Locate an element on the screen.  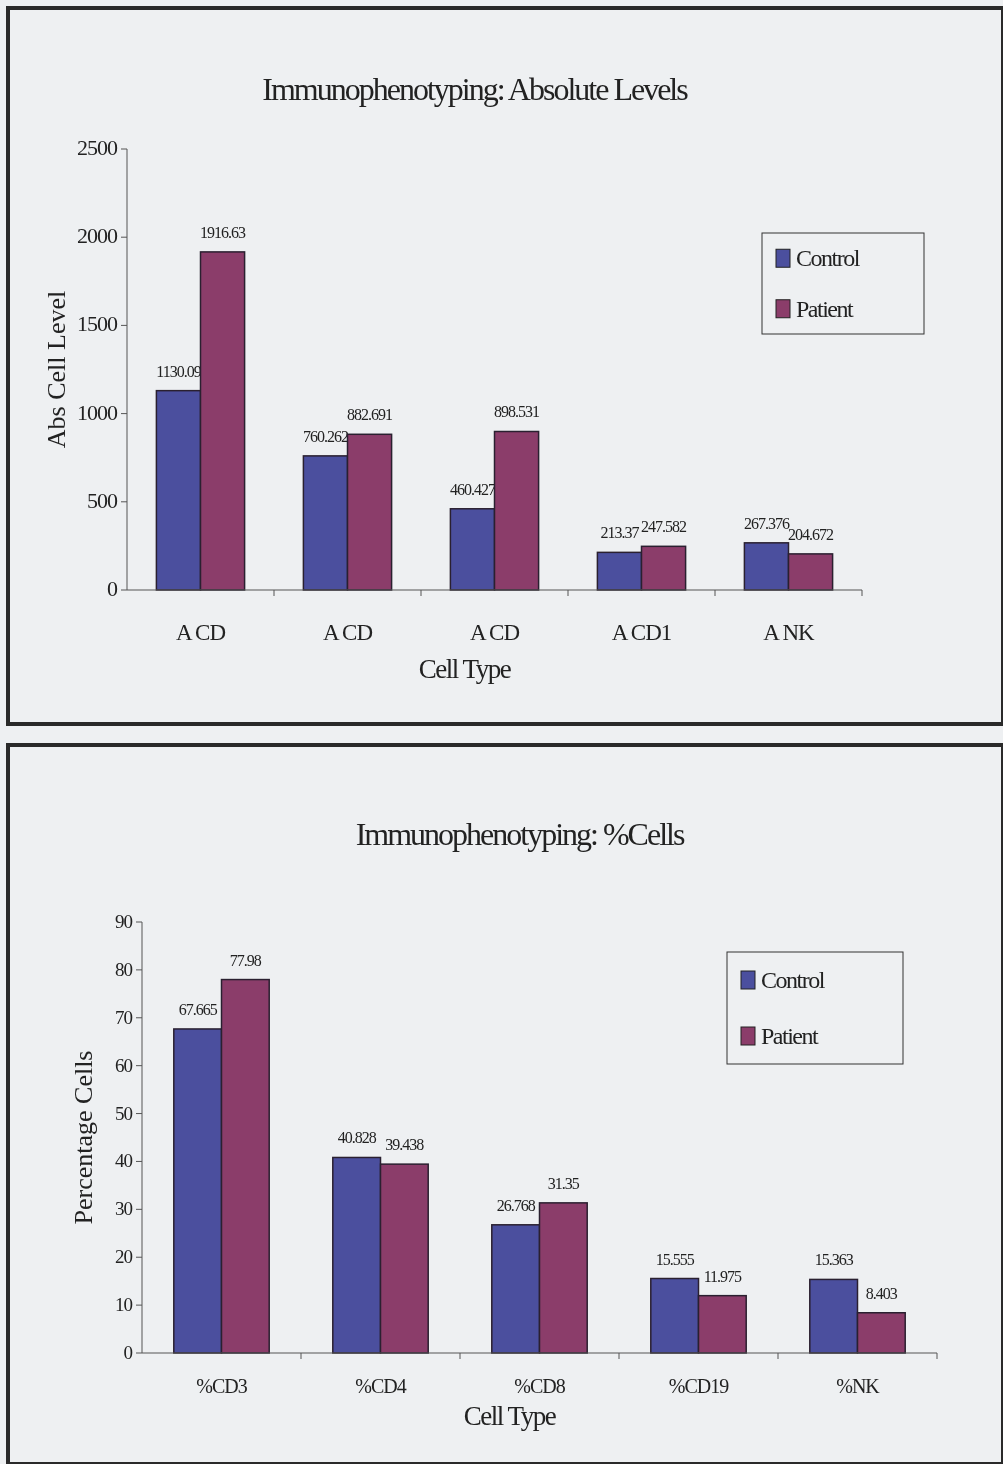
x-tick-label: %CD4 is located at coordinates (381, 1386).